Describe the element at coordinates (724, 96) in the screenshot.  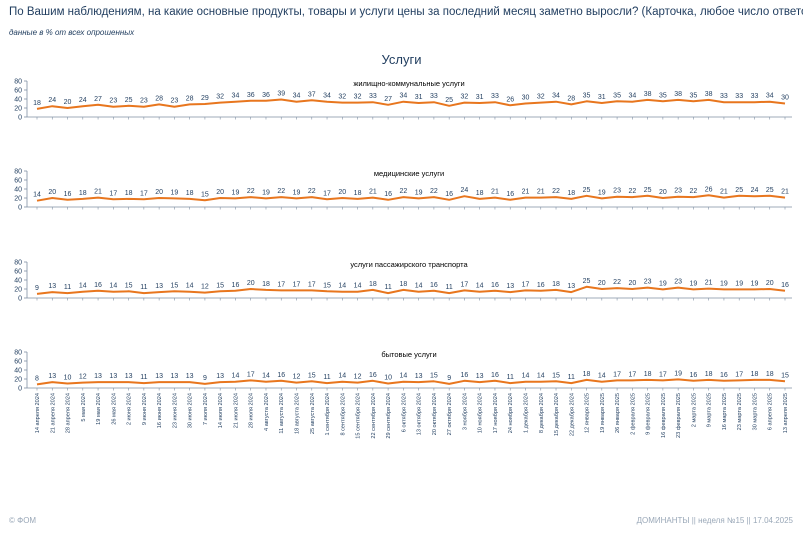
I see `data-label: 33` at that location.